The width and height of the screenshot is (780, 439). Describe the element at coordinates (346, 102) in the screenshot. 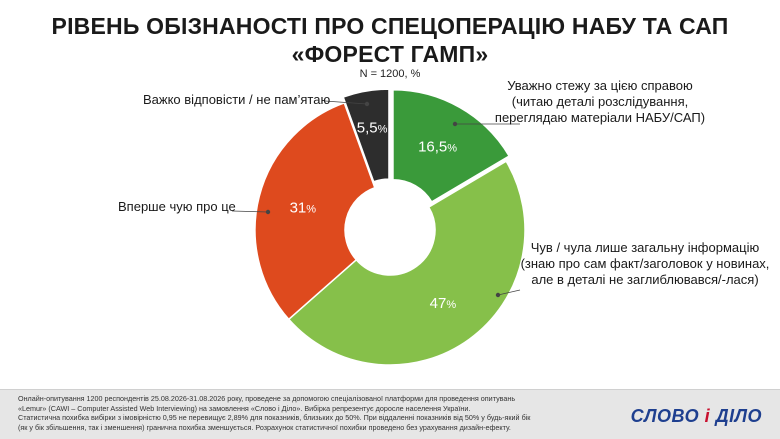

I see `leader-hard-to-answer` at that location.